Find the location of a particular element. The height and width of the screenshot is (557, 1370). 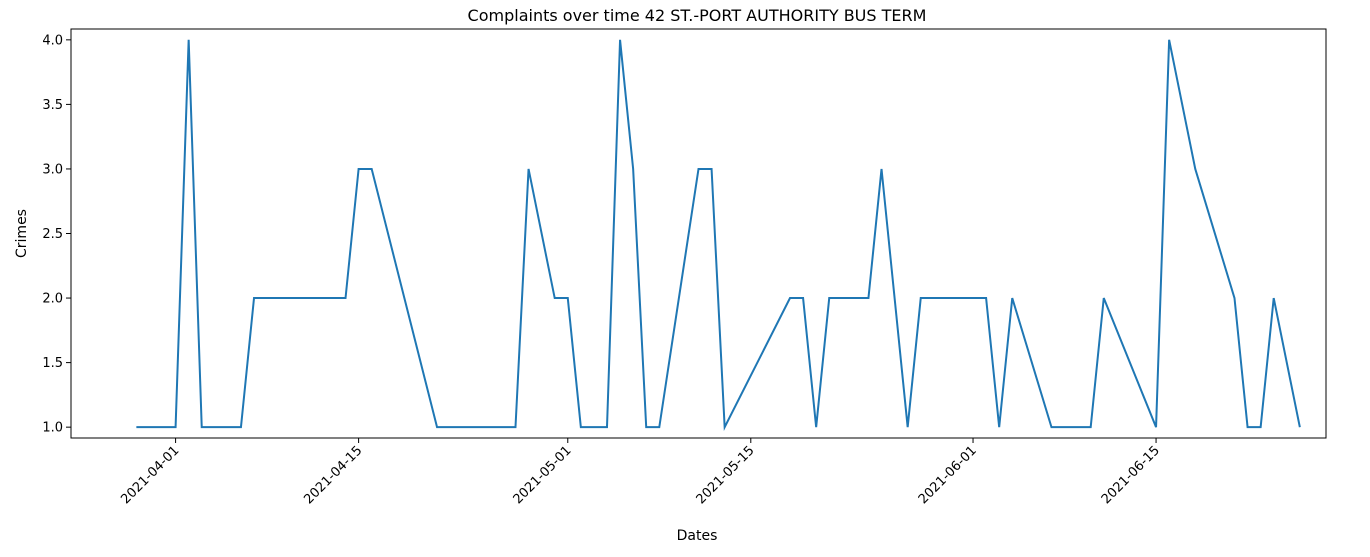

y-tick-label: 2.0 is located at coordinates (52, 299).